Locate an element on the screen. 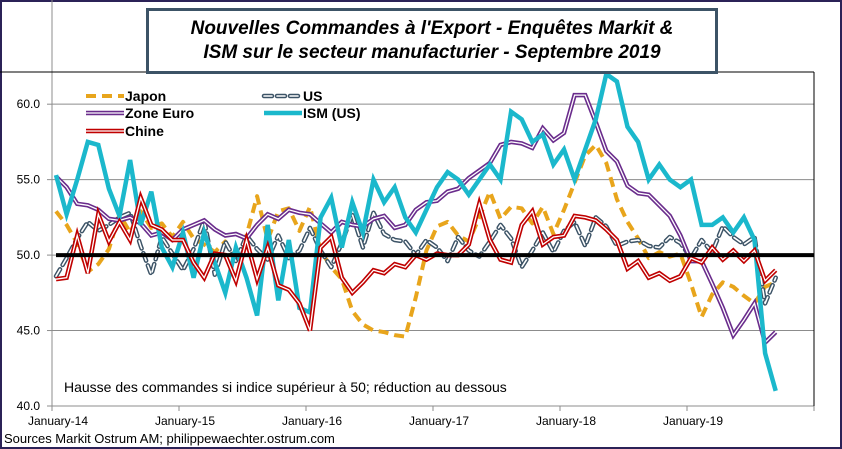  legend-label: Chine is located at coordinates (144, 131).